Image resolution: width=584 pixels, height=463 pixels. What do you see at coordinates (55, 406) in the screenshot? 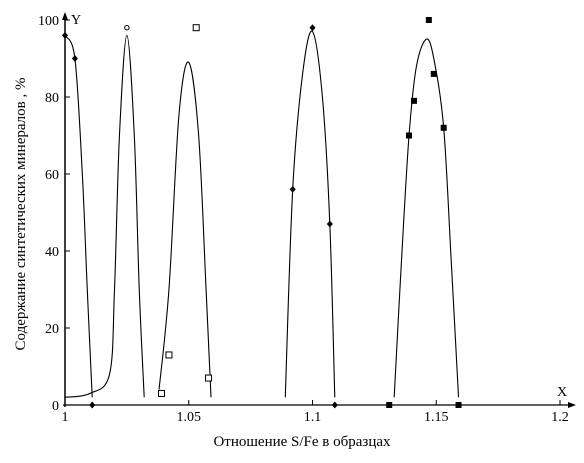
I see `y-tick-label: 0` at bounding box center [55, 406].